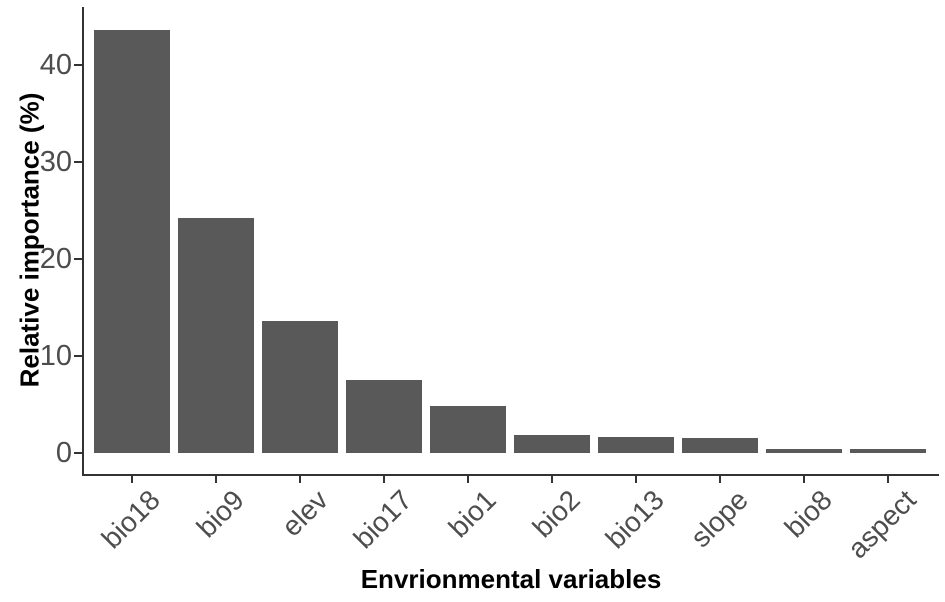  I want to click on x-tick-mark-bio1, so click(468, 479).